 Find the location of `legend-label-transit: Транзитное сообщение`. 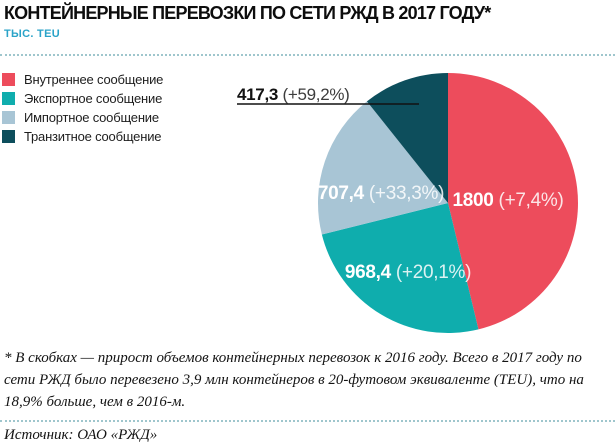

legend-label-transit: Транзитное сообщение is located at coordinates (93, 136).